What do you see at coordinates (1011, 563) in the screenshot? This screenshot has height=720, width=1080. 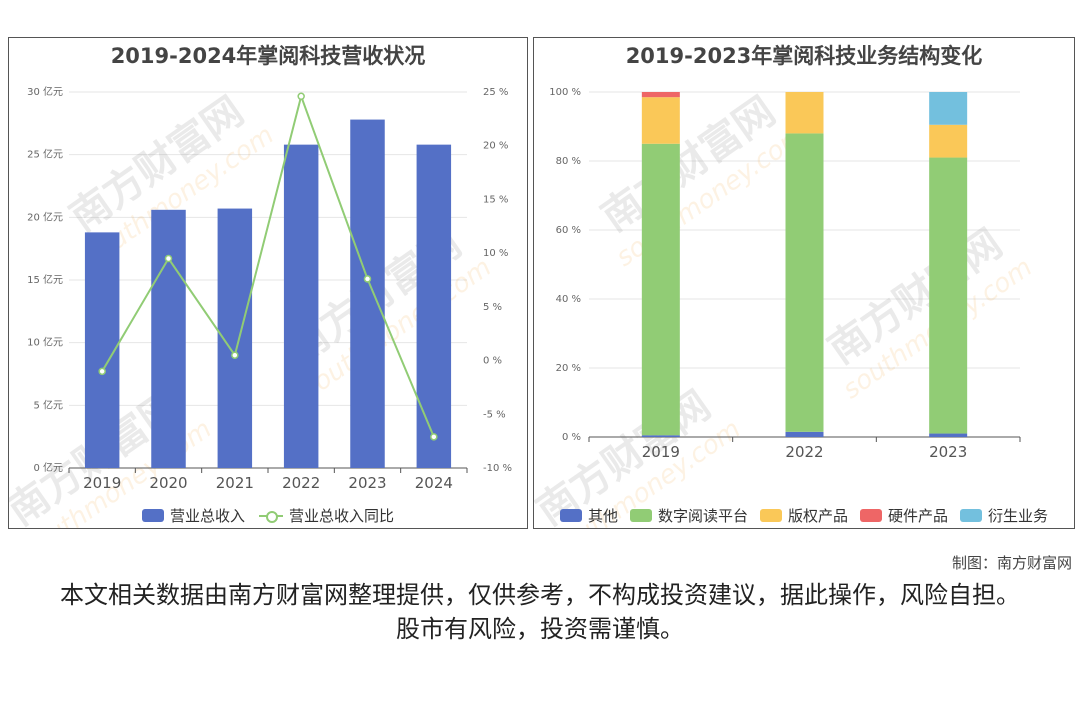 I see `chart-credit: 制图：南方财富网` at bounding box center [1011, 563].